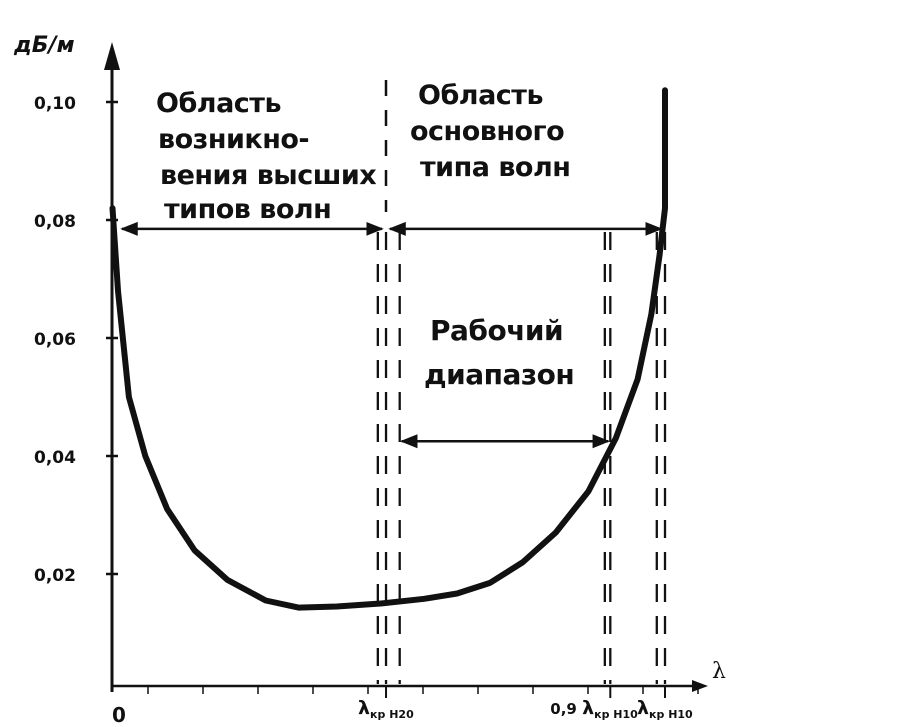 The height and width of the screenshot is (727, 916). What do you see at coordinates (525, 703) in the screenshot?
I see `x-markers: λкр Н20 0,9 λкр Н10 λкр Н10` at bounding box center [525, 703].